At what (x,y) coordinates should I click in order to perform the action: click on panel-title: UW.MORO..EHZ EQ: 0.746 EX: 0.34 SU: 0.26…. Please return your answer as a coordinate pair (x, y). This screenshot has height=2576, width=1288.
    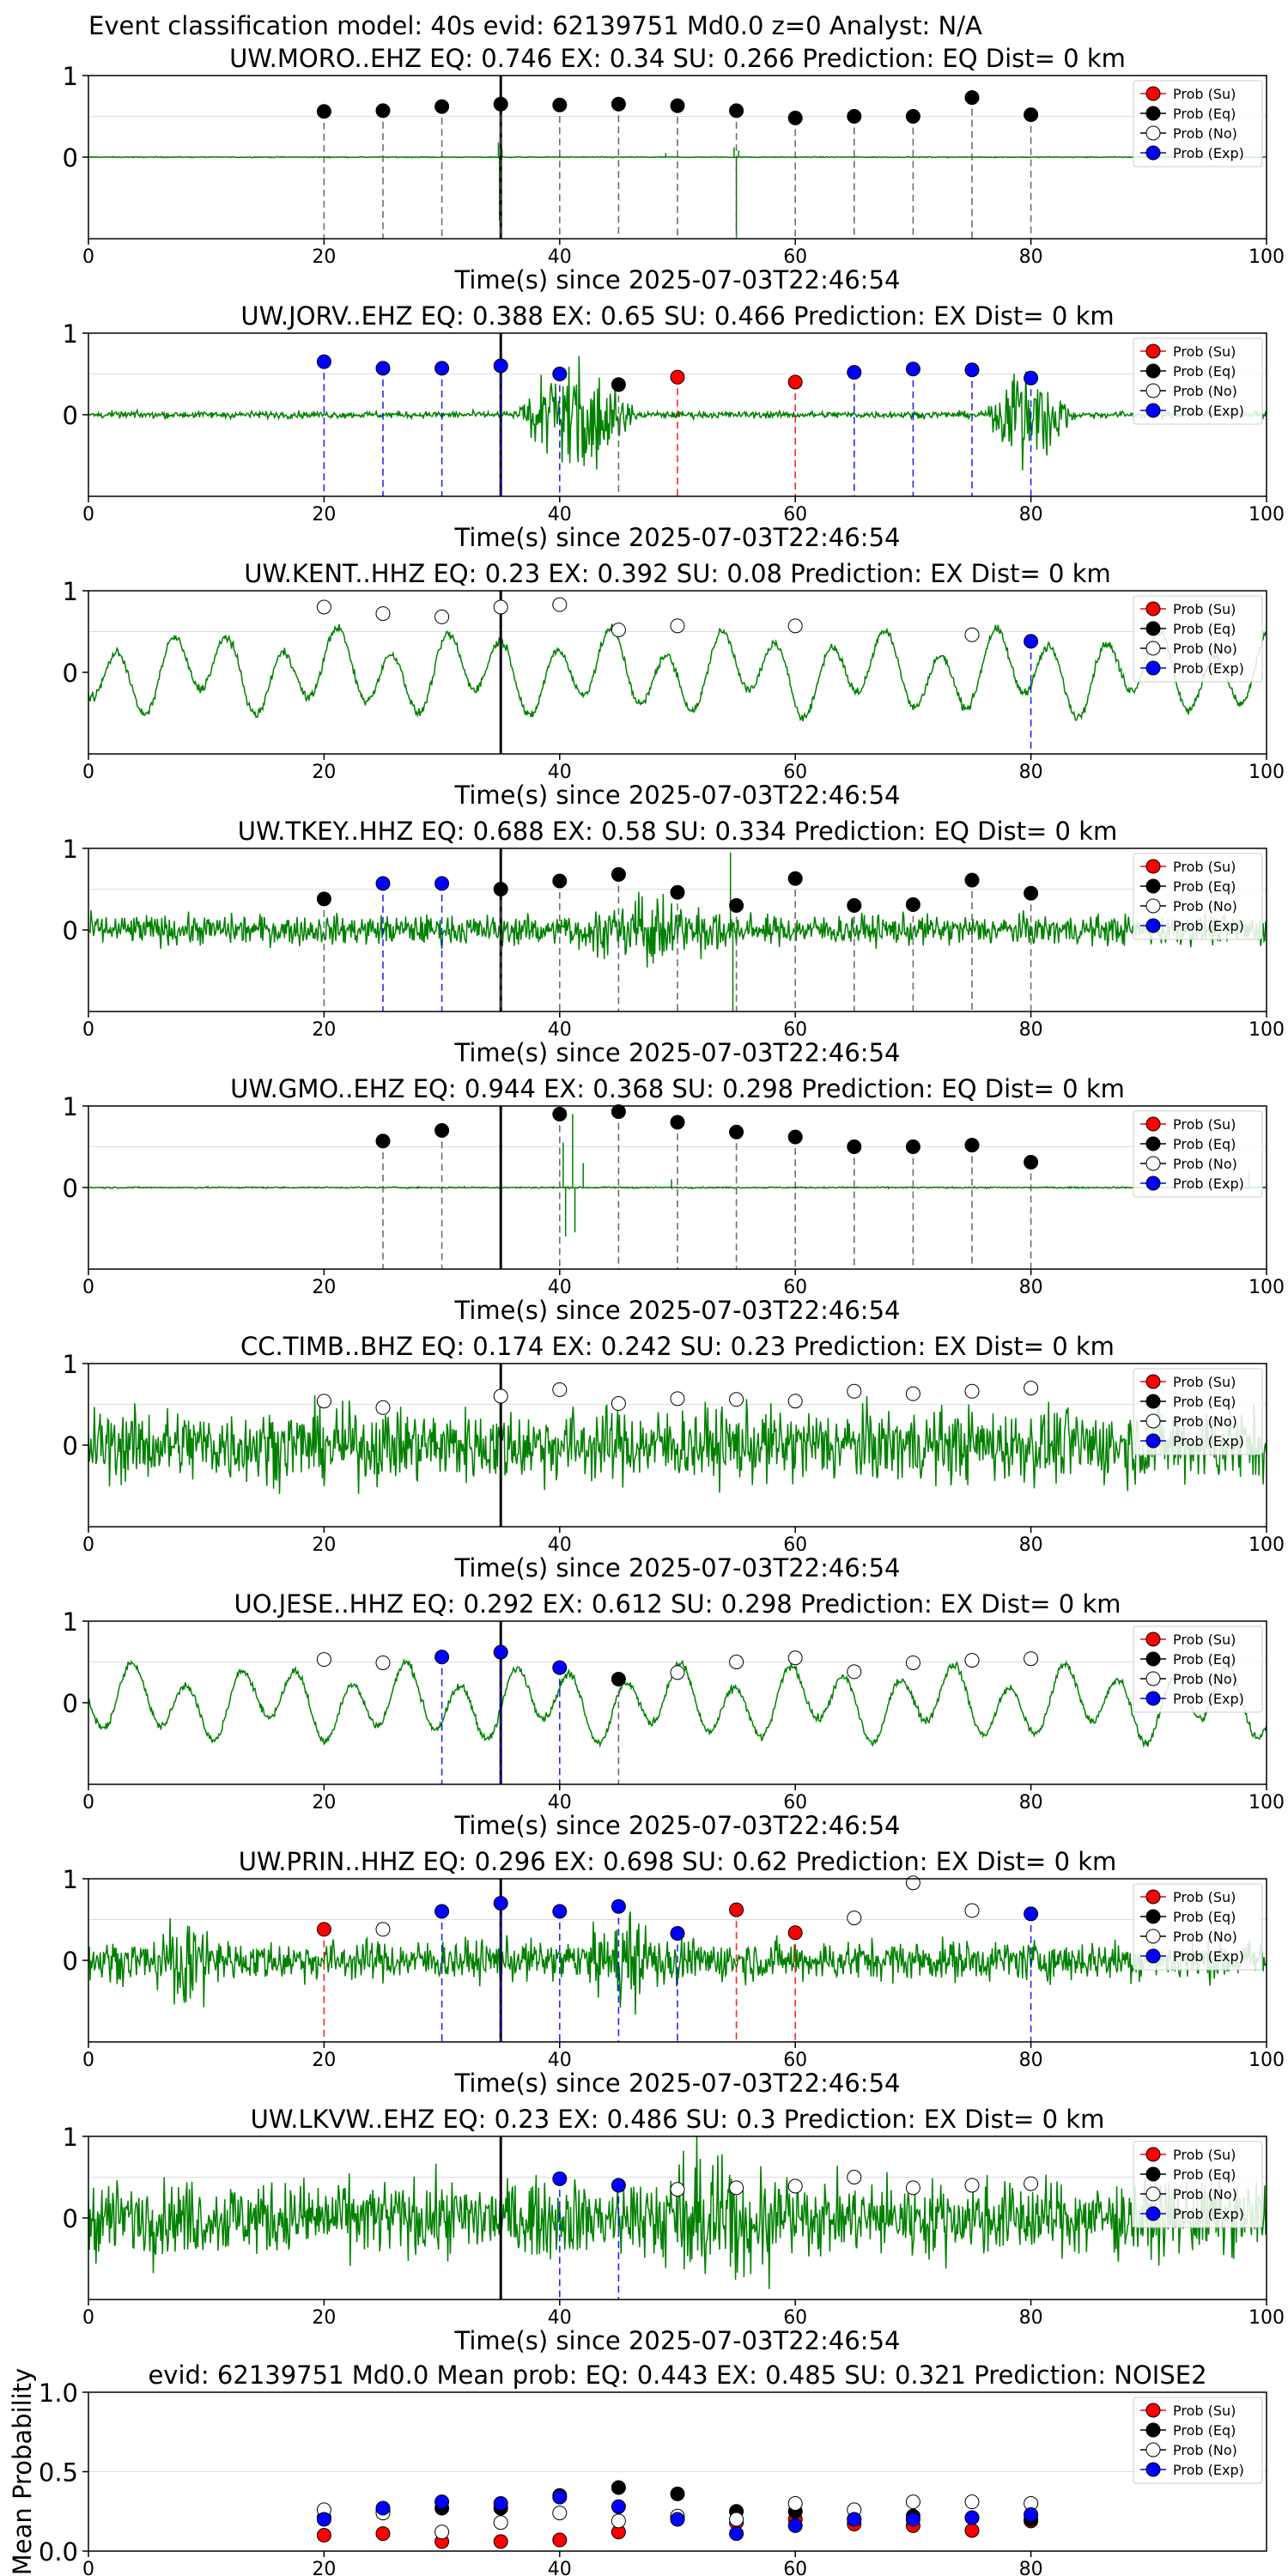
    Looking at the image, I should click on (678, 59).